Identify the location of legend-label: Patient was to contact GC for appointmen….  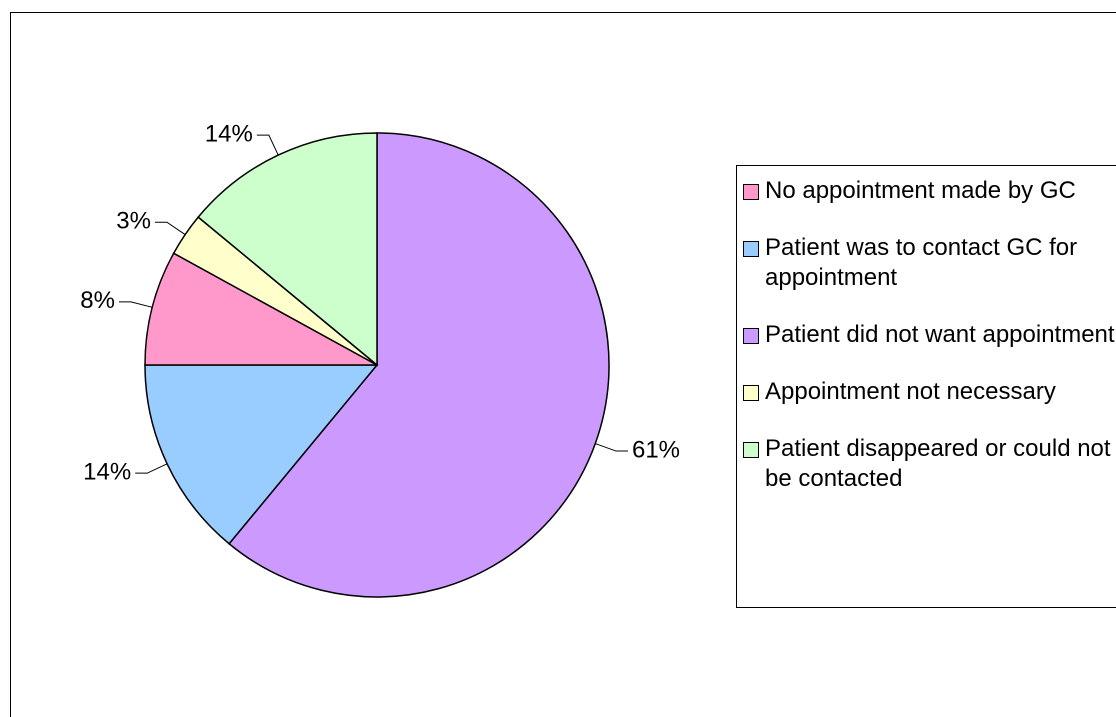
(921, 262).